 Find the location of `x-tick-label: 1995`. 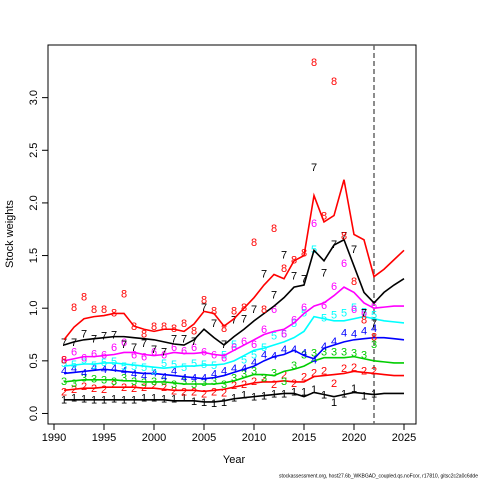

x-tick-label: 1995 is located at coordinates (104, 438).